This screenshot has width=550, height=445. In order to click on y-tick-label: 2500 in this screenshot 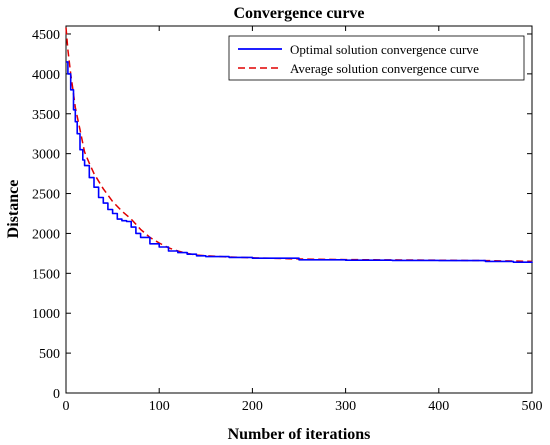, I will do `click(46, 195)`.